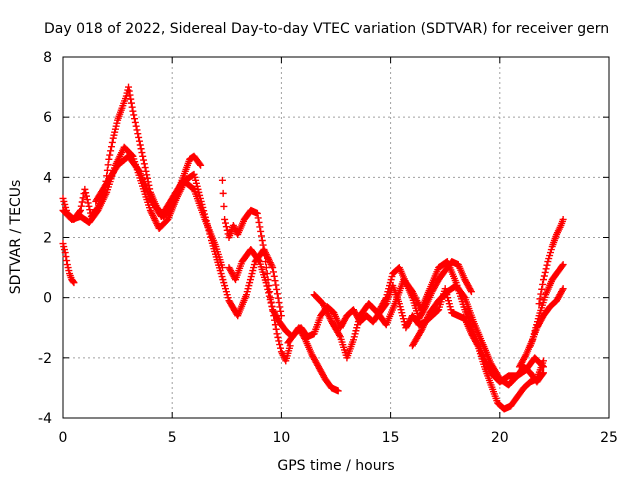  I want to click on x-tick-label: 20, so click(500, 438).